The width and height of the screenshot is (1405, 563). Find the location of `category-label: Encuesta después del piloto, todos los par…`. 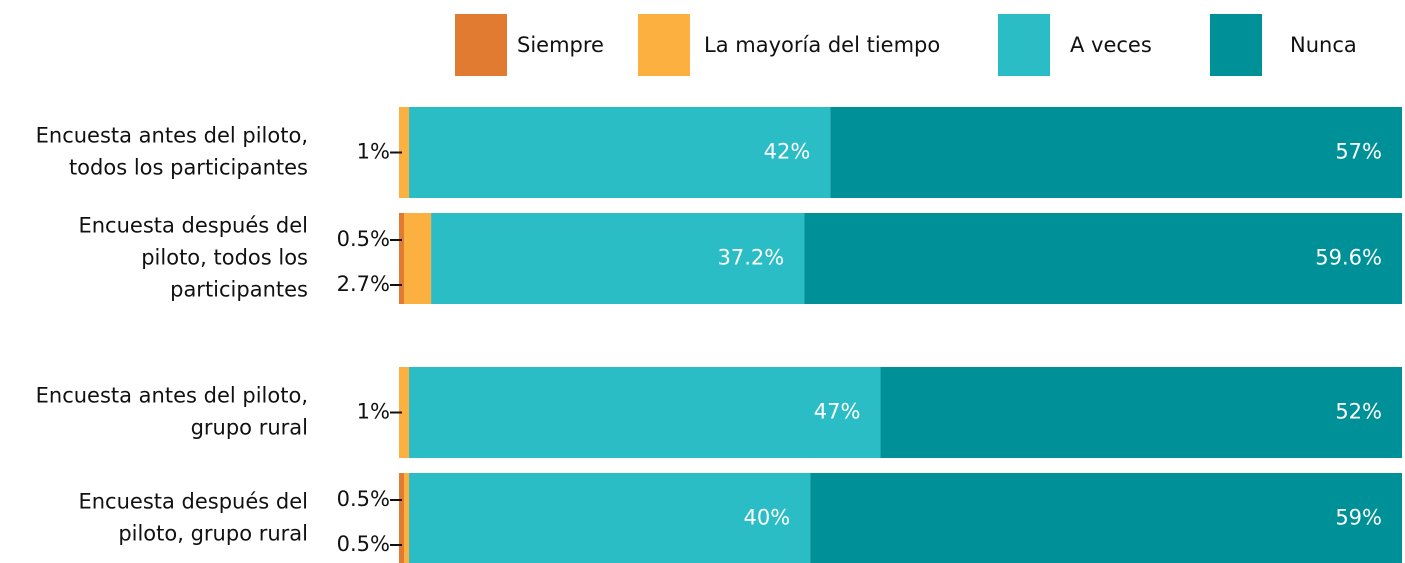

category-label: Encuesta después del piloto, todos los par… is located at coordinates (193, 258).